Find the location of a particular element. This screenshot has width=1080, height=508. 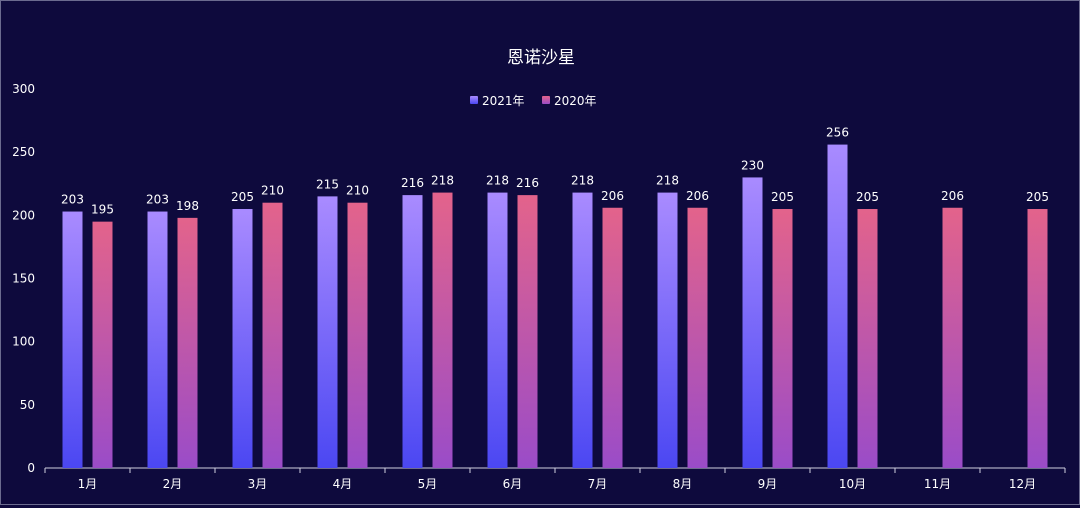

x-tick-label: 12月 is located at coordinates (1022, 484).